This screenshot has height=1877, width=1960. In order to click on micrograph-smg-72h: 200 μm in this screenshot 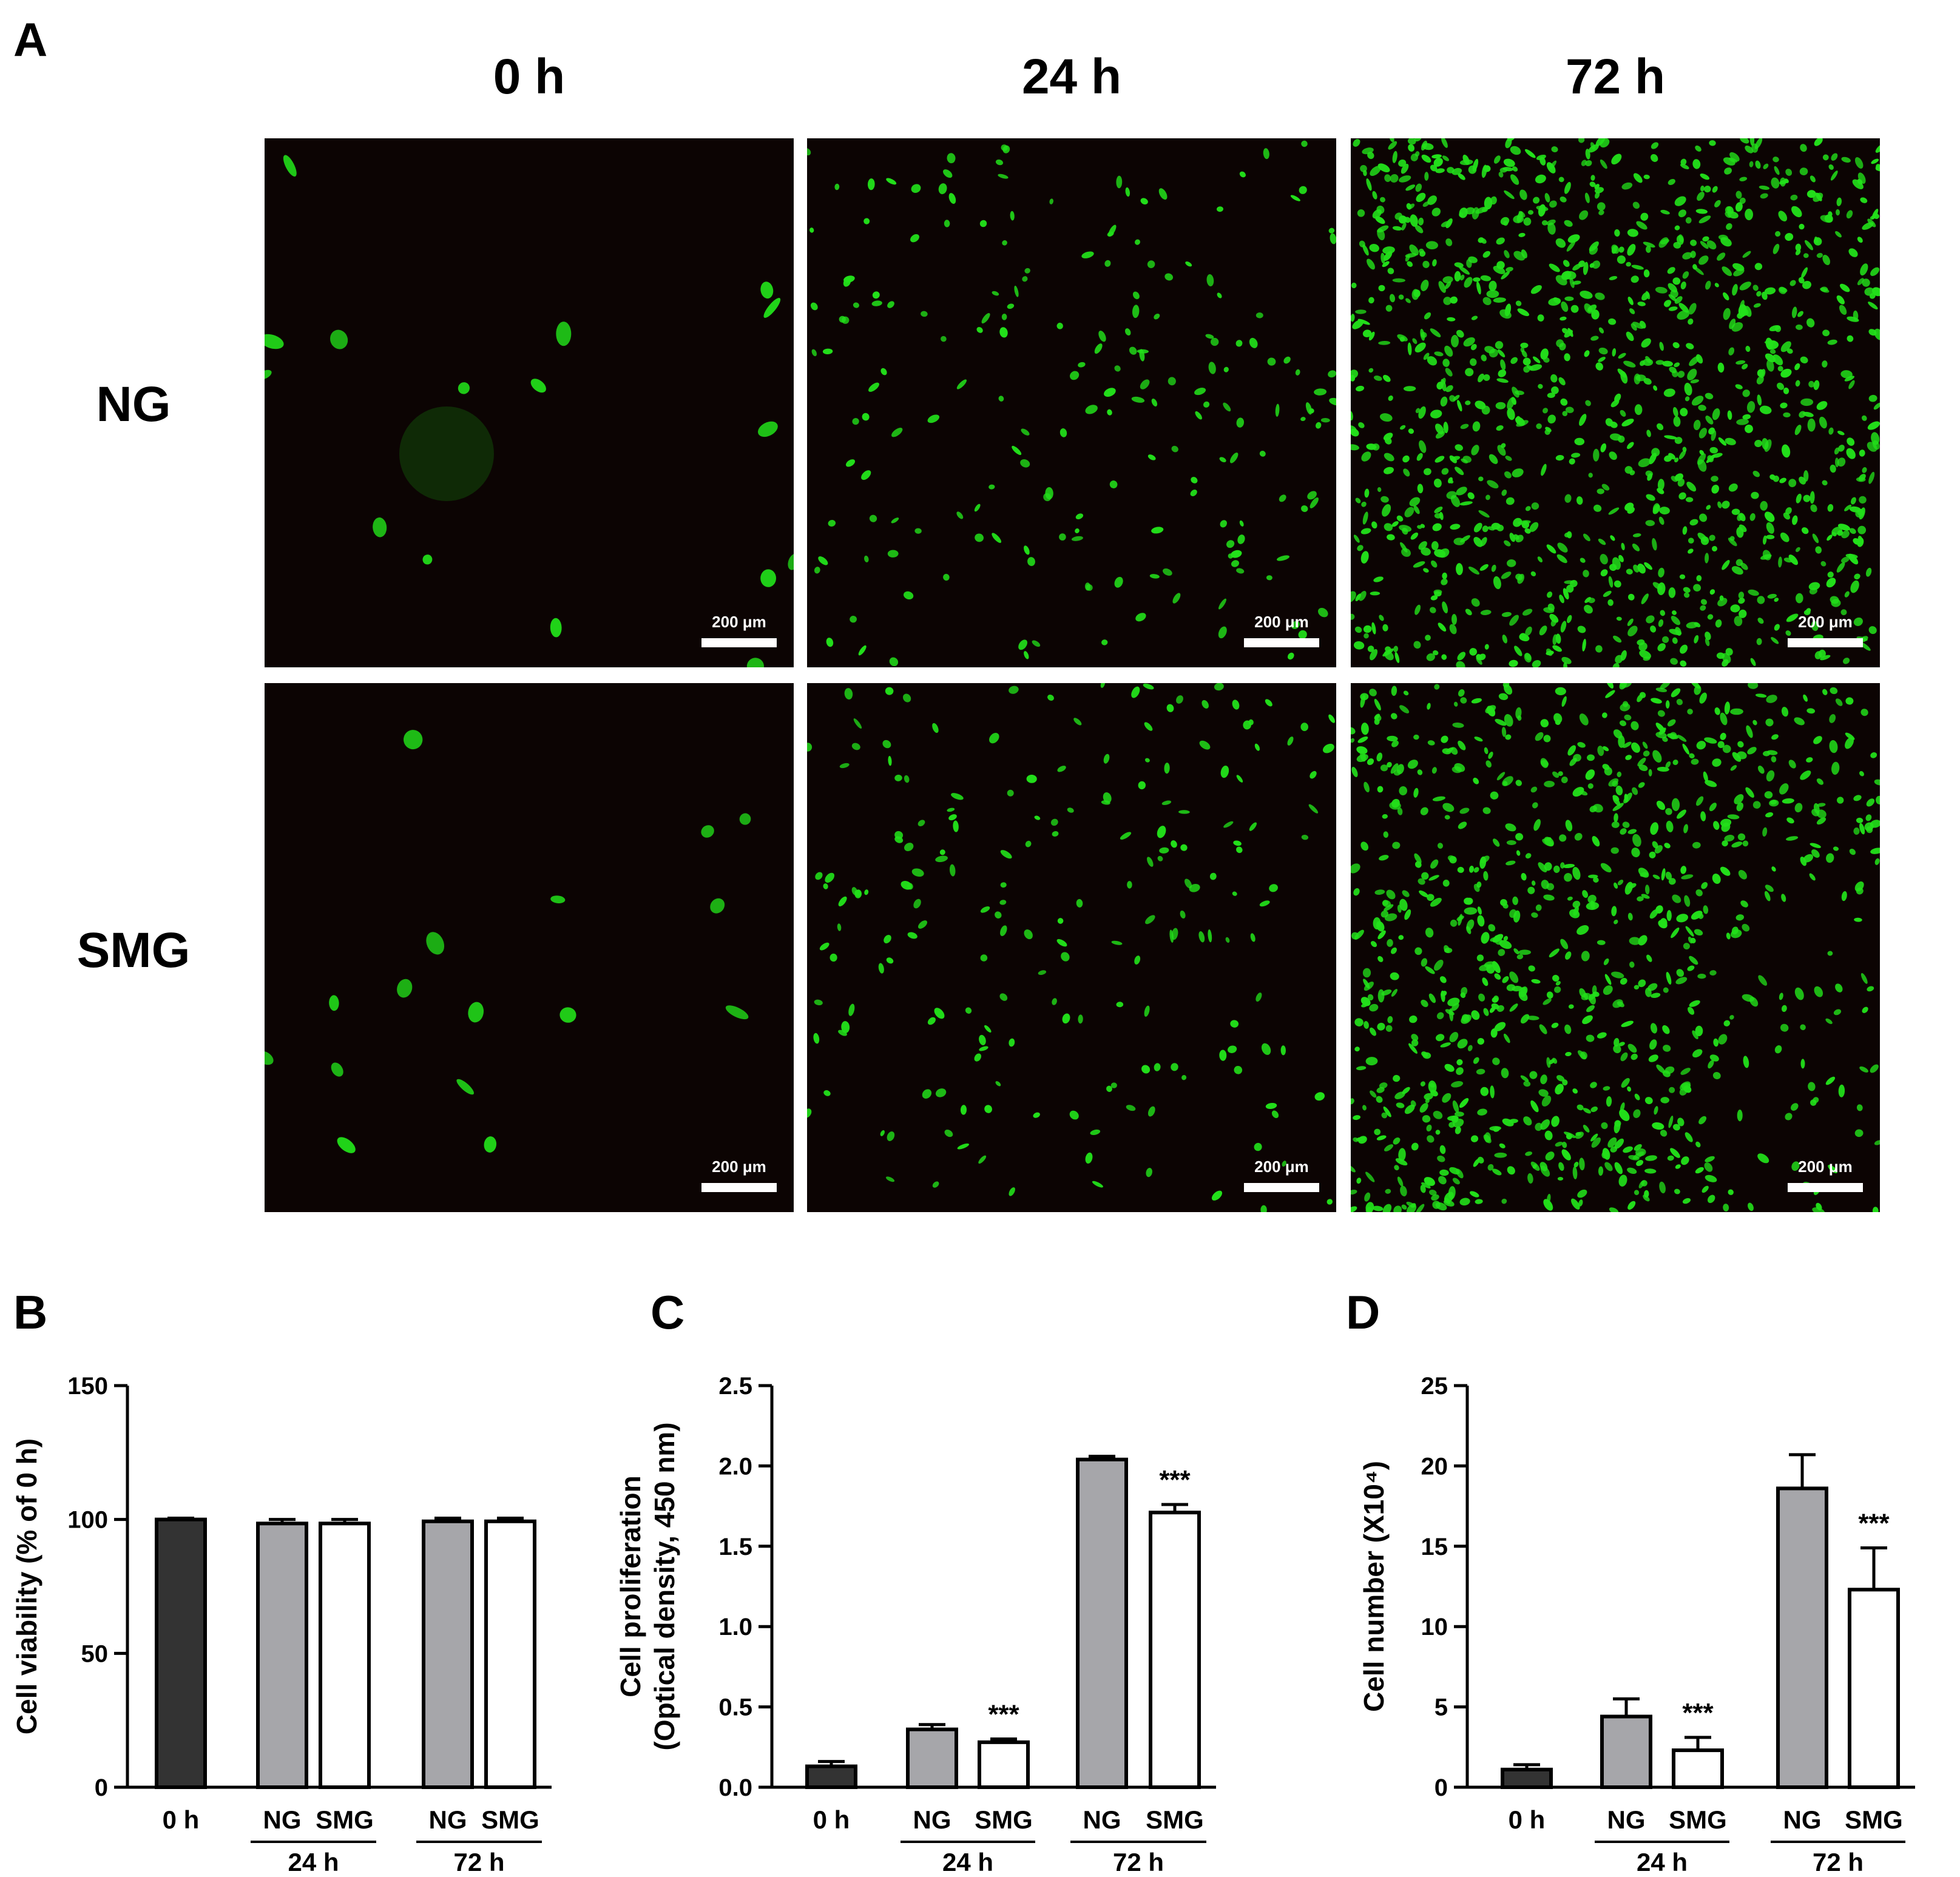, I will do `click(1616, 947)`.